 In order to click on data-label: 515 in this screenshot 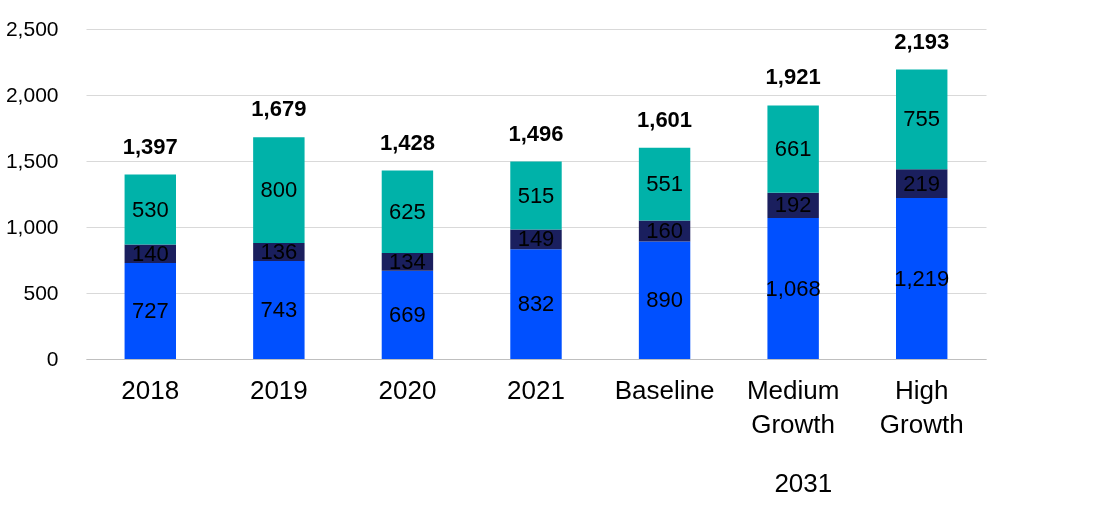, I will do `click(536, 195)`.